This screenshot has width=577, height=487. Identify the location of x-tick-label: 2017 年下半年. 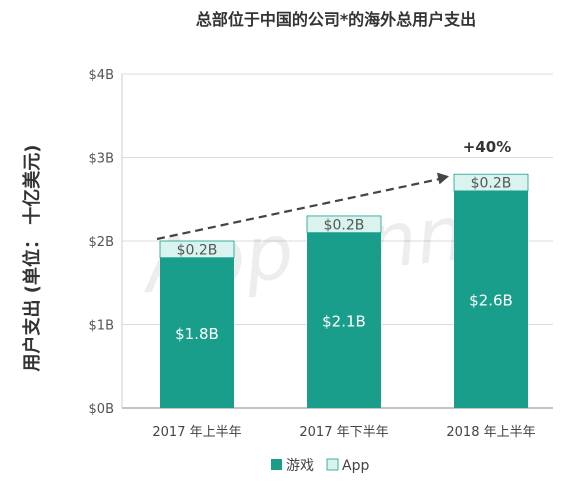
(343, 432).